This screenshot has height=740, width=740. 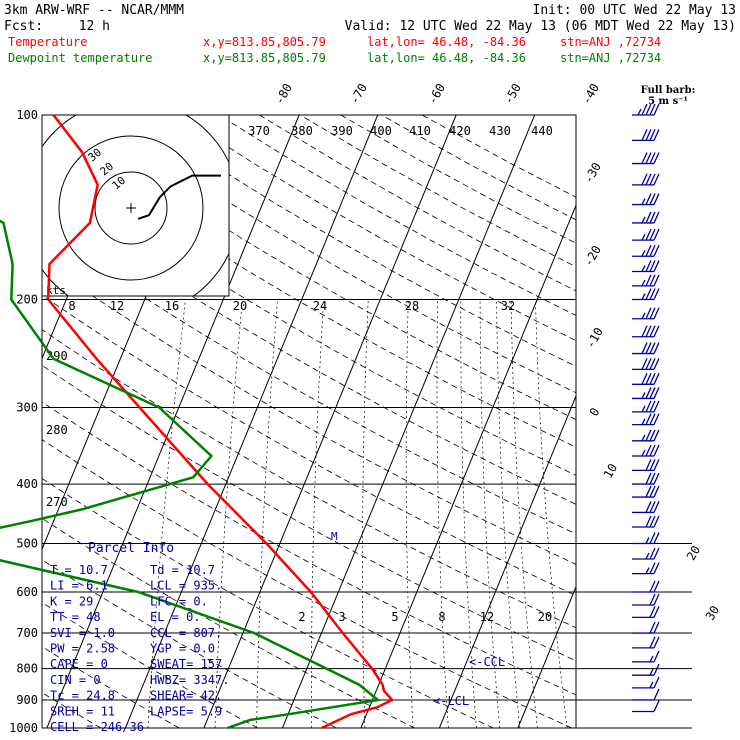 What do you see at coordinates (668, 96) in the screenshot?
I see `barb-legend: Full barb: 5 m s⁻¹` at bounding box center [668, 96].